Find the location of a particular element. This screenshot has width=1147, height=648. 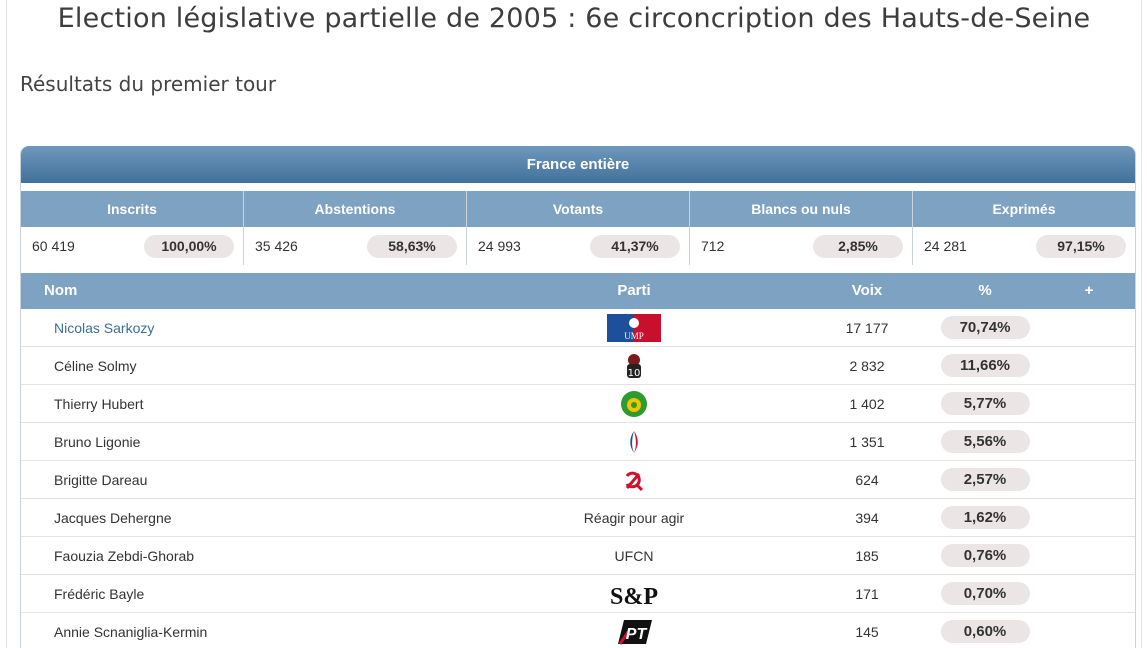

percentage: 11,66% is located at coordinates (985, 365).